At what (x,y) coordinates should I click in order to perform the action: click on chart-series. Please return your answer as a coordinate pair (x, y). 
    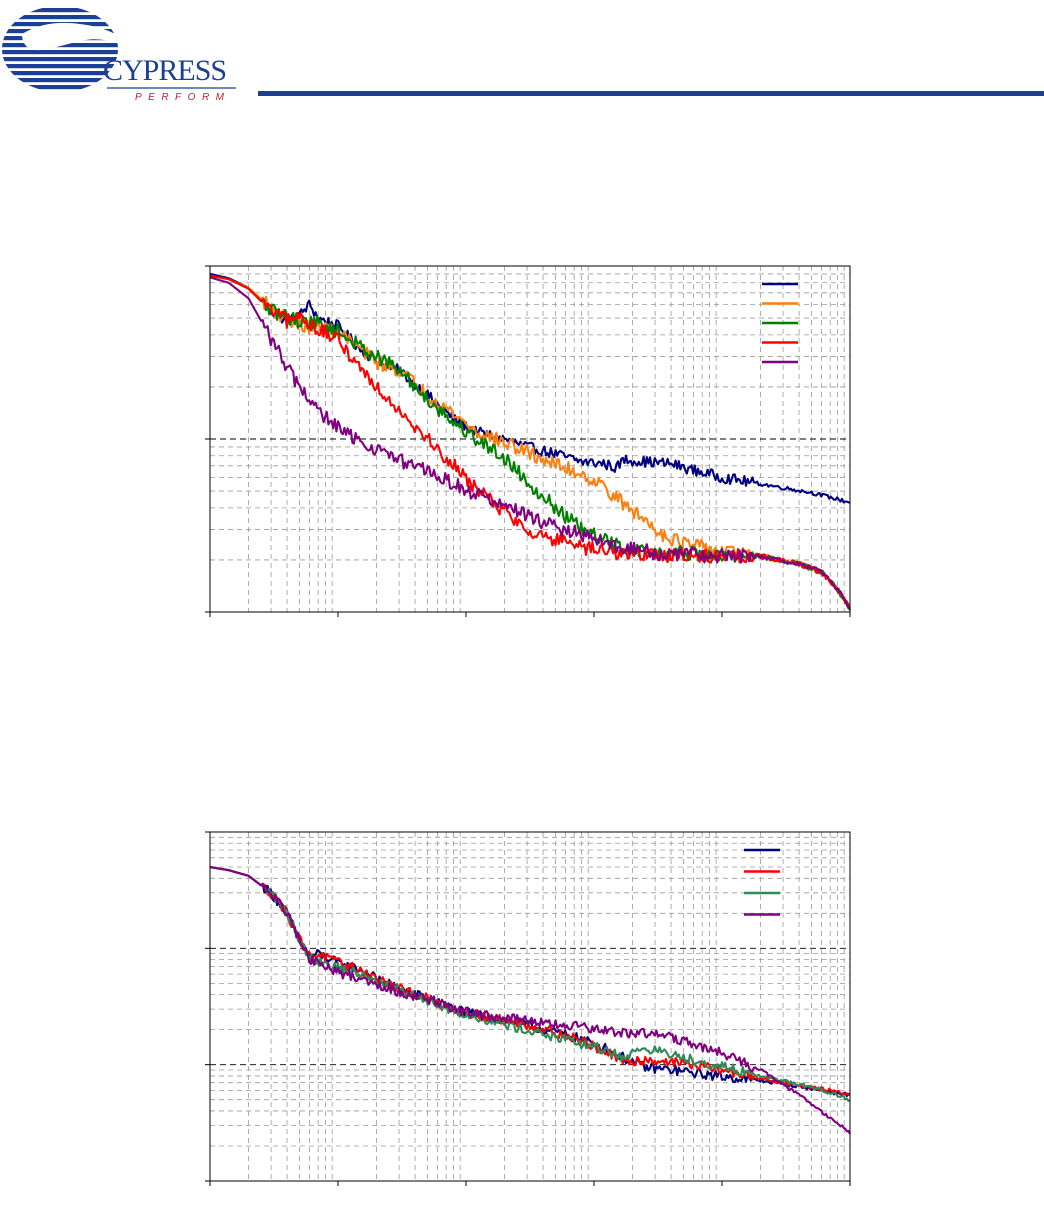
    Looking at the image, I should click on (530, 1000).